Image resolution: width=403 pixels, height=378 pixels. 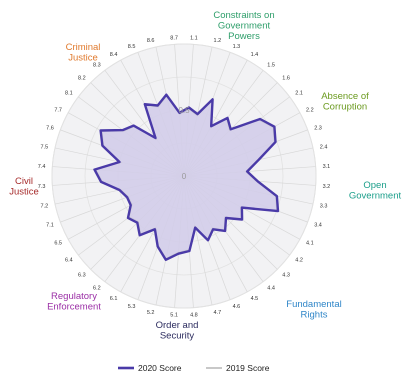 I want to click on category-label: Constraints on Government Powers, so click(x=243, y=26).